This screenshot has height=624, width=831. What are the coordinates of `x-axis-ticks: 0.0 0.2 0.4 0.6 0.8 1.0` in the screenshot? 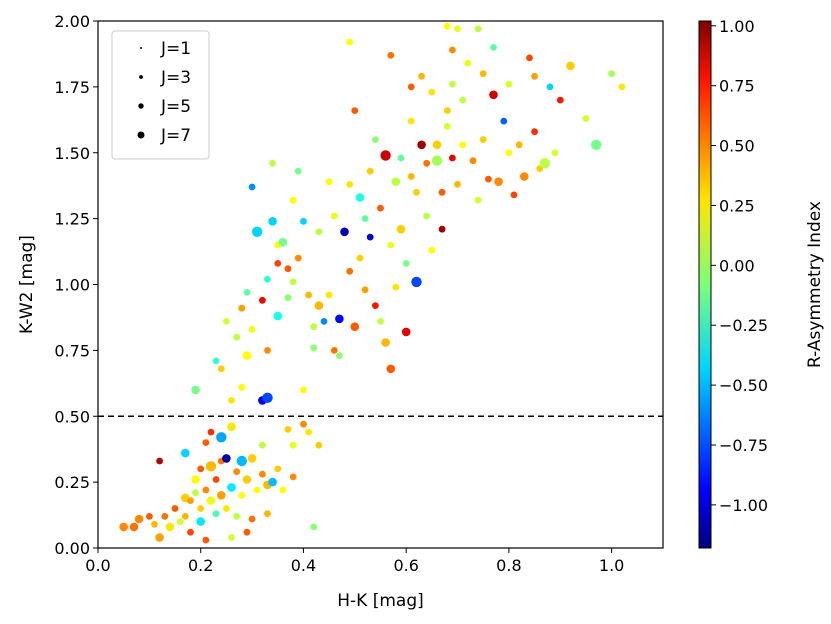 It's located at (354, 561).